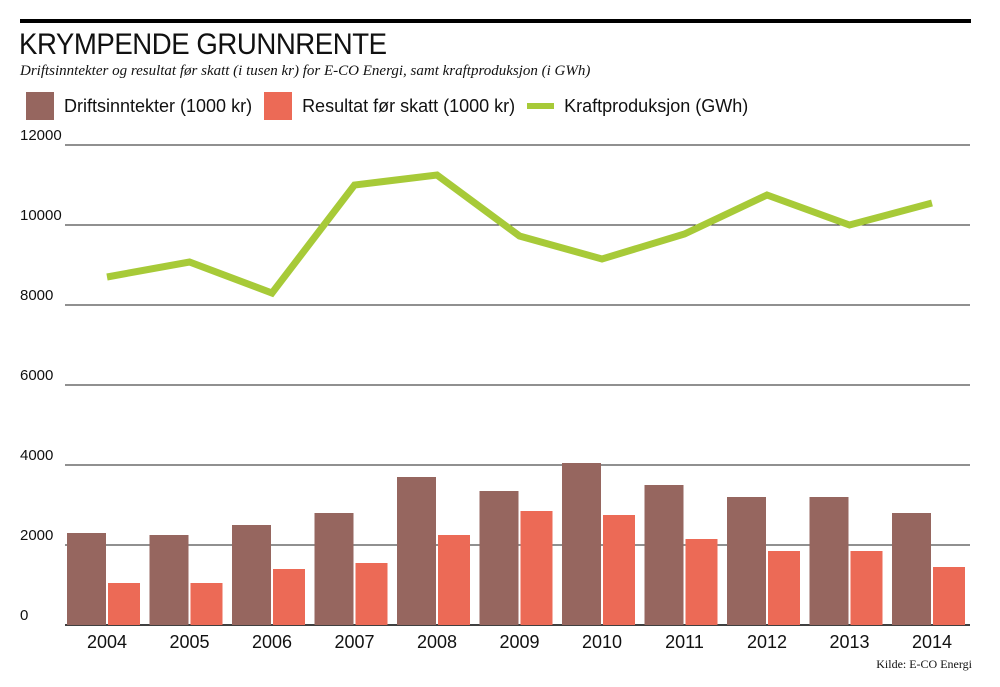 This screenshot has width=1000, height=687. Describe the element at coordinates (41, 215) in the screenshot. I see `y-tick-label: 10000` at that location.